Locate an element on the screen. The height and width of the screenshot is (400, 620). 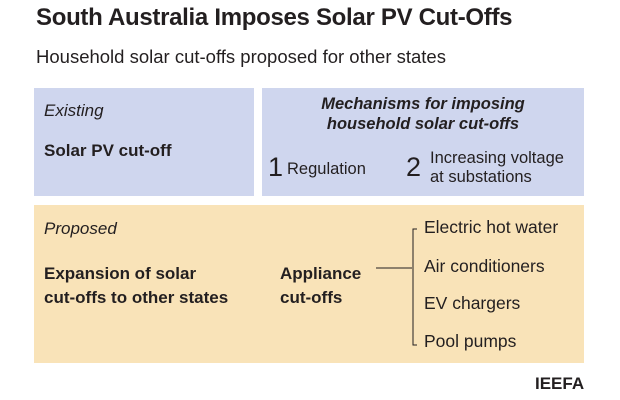
mechanism-number-2: 2 is located at coordinates (414, 167).